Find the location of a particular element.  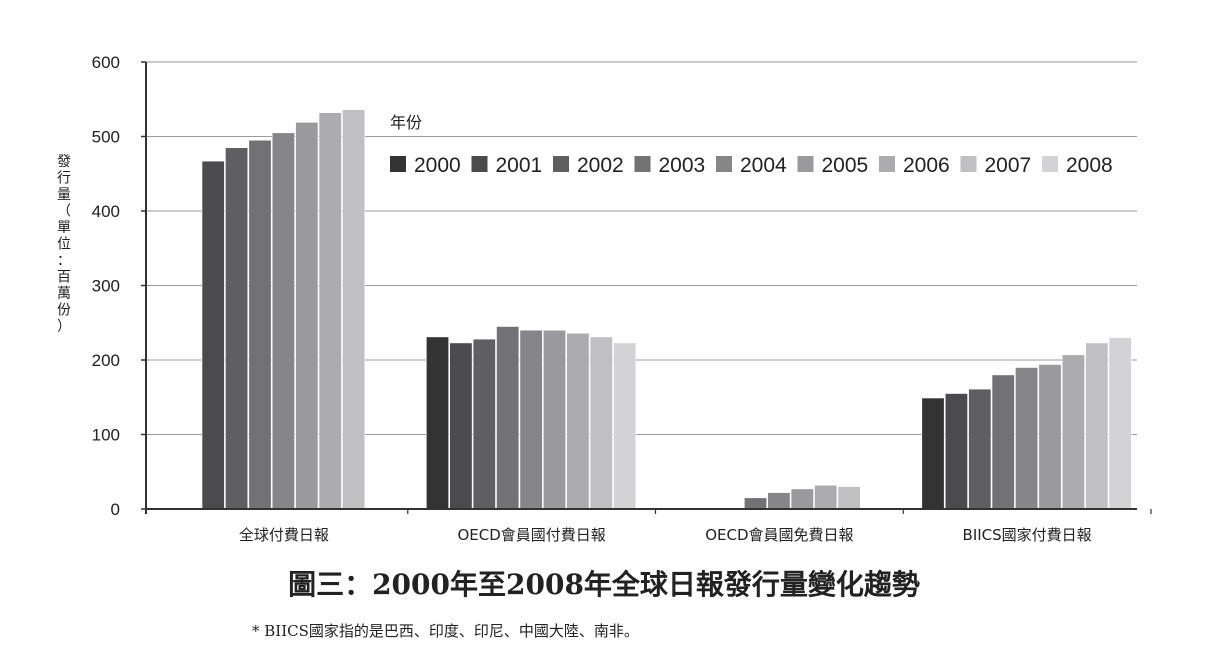

y-axis-label: 發行量（單位：百萬份） is located at coordinates (64, 244).